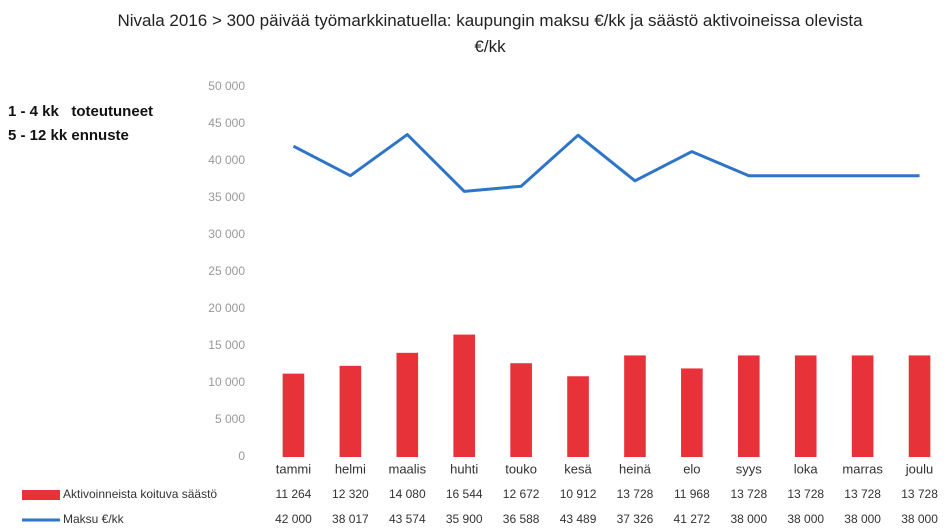  Describe the element at coordinates (226, 382) in the screenshot. I see `y-tick-label: 10 000` at that location.